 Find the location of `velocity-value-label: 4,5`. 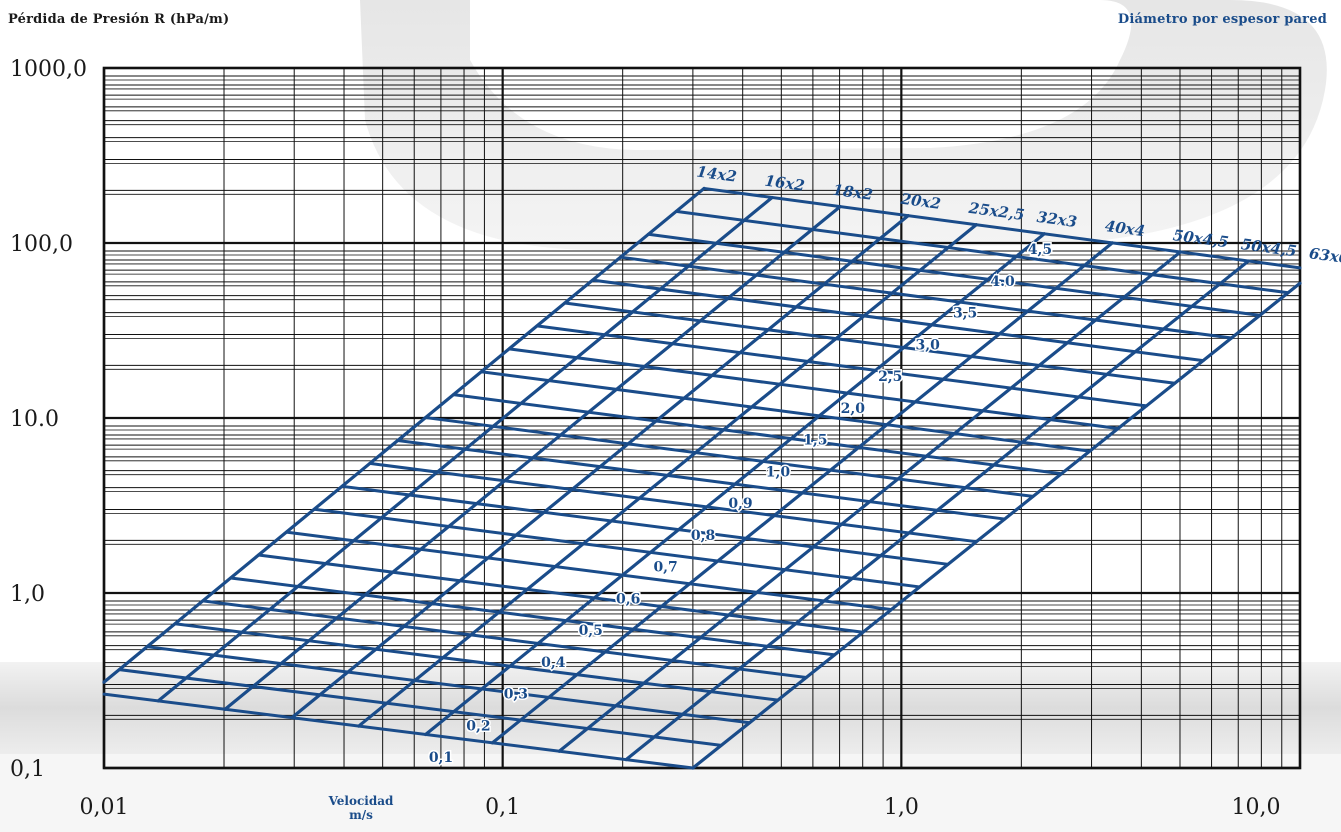

velocity-value-label: 4,5 is located at coordinates (1040, 250).